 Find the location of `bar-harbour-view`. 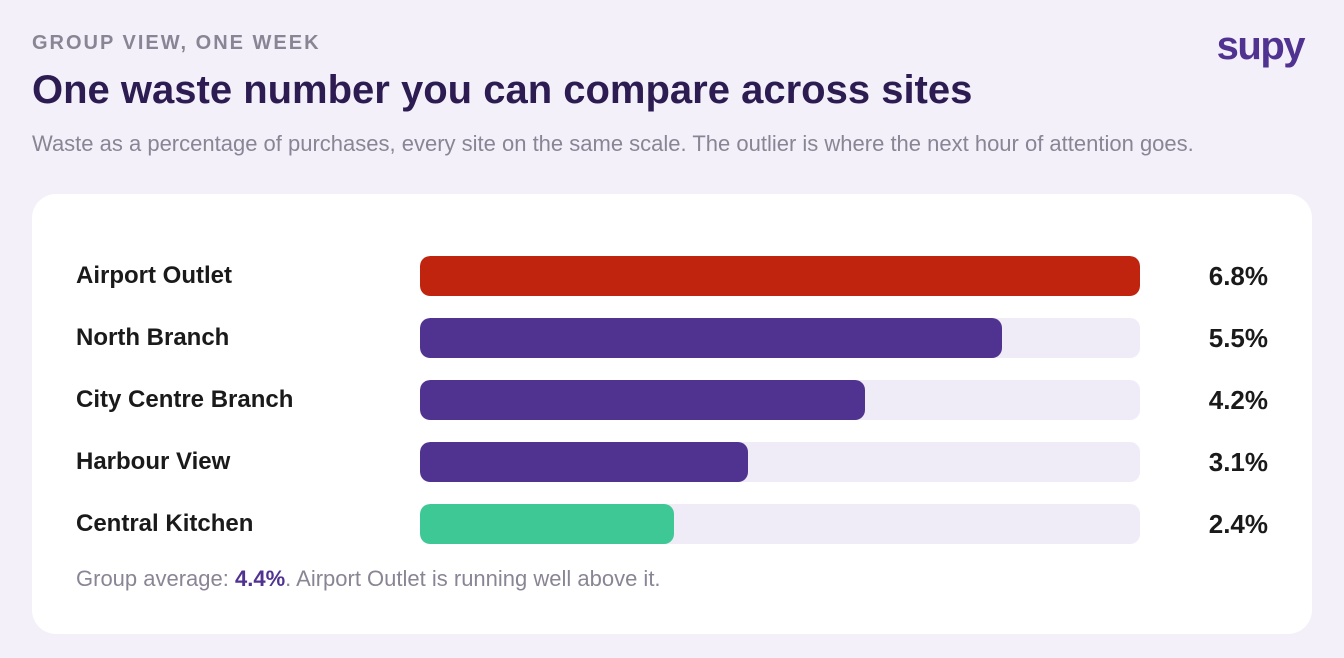

bar-harbour-view is located at coordinates (584, 462).